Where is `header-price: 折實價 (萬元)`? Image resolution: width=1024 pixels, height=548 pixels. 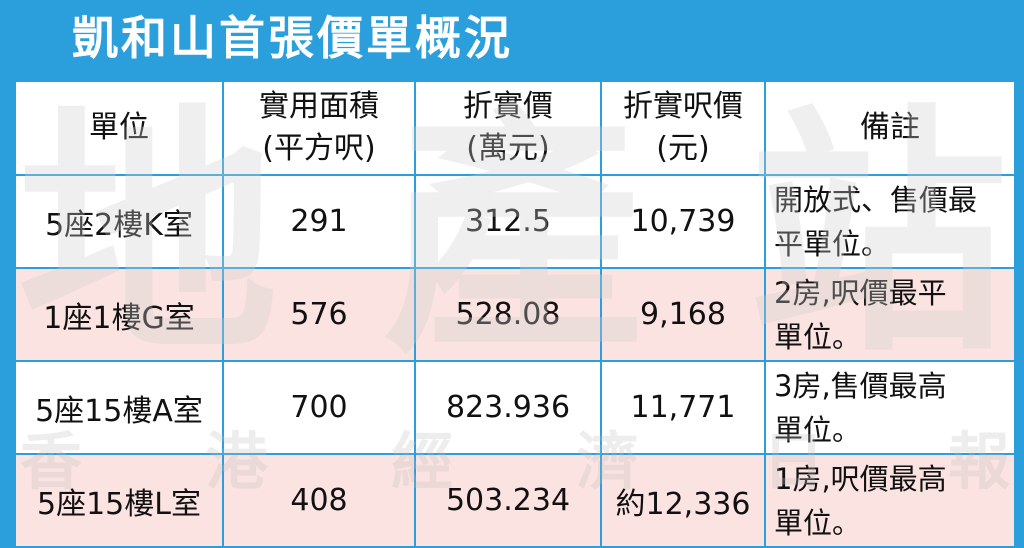
header-price: 折實價 (萬元) is located at coordinates (508, 128).